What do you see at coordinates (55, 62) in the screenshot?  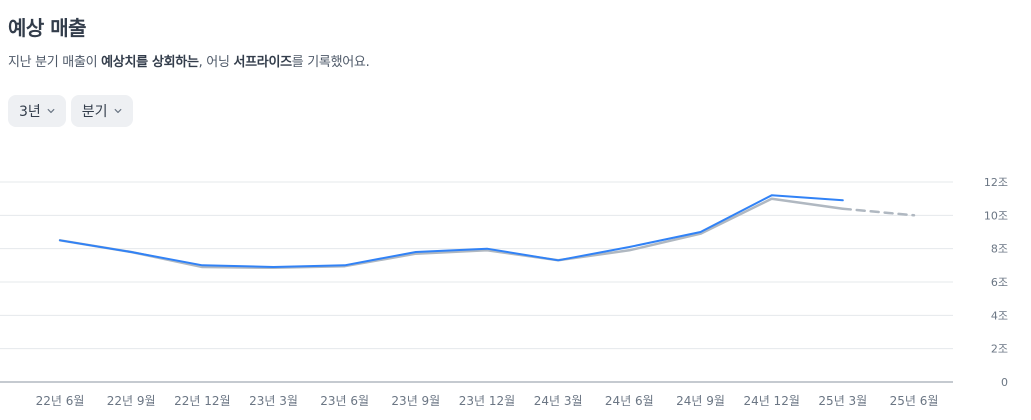 I see `subtitle-text-1: 지난 분기 매출이` at bounding box center [55, 62].